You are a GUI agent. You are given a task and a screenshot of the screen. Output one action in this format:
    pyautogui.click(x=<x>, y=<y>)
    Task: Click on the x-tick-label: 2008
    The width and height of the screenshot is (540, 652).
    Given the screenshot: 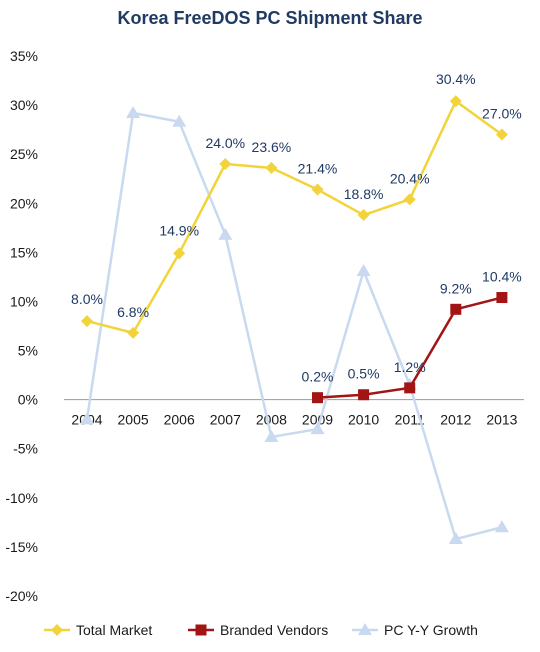 What is the action you would take?
    pyautogui.click(x=271, y=420)
    